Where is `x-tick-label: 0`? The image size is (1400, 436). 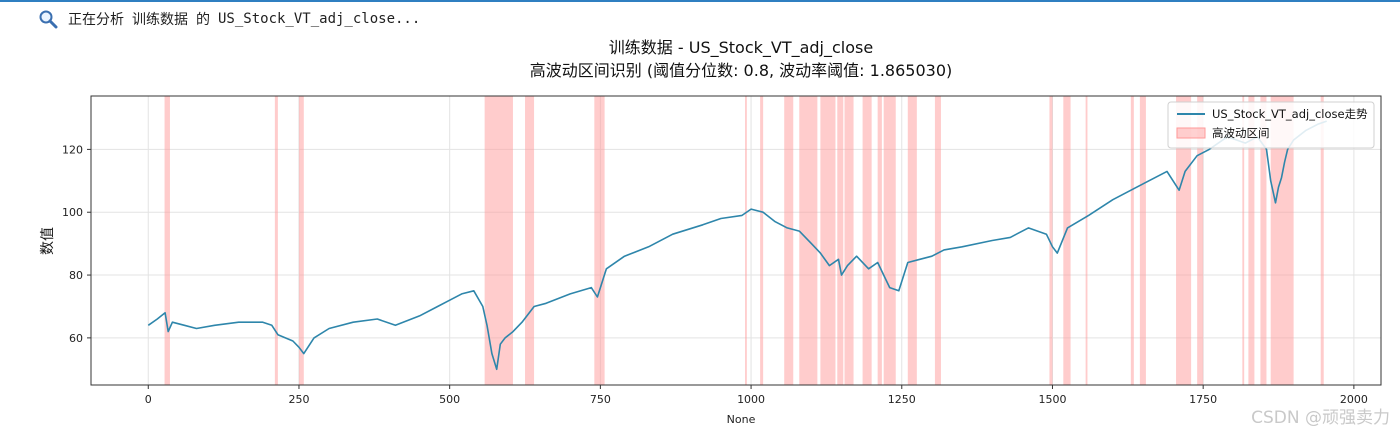
x-tick-label: 0 is located at coordinates (148, 399).